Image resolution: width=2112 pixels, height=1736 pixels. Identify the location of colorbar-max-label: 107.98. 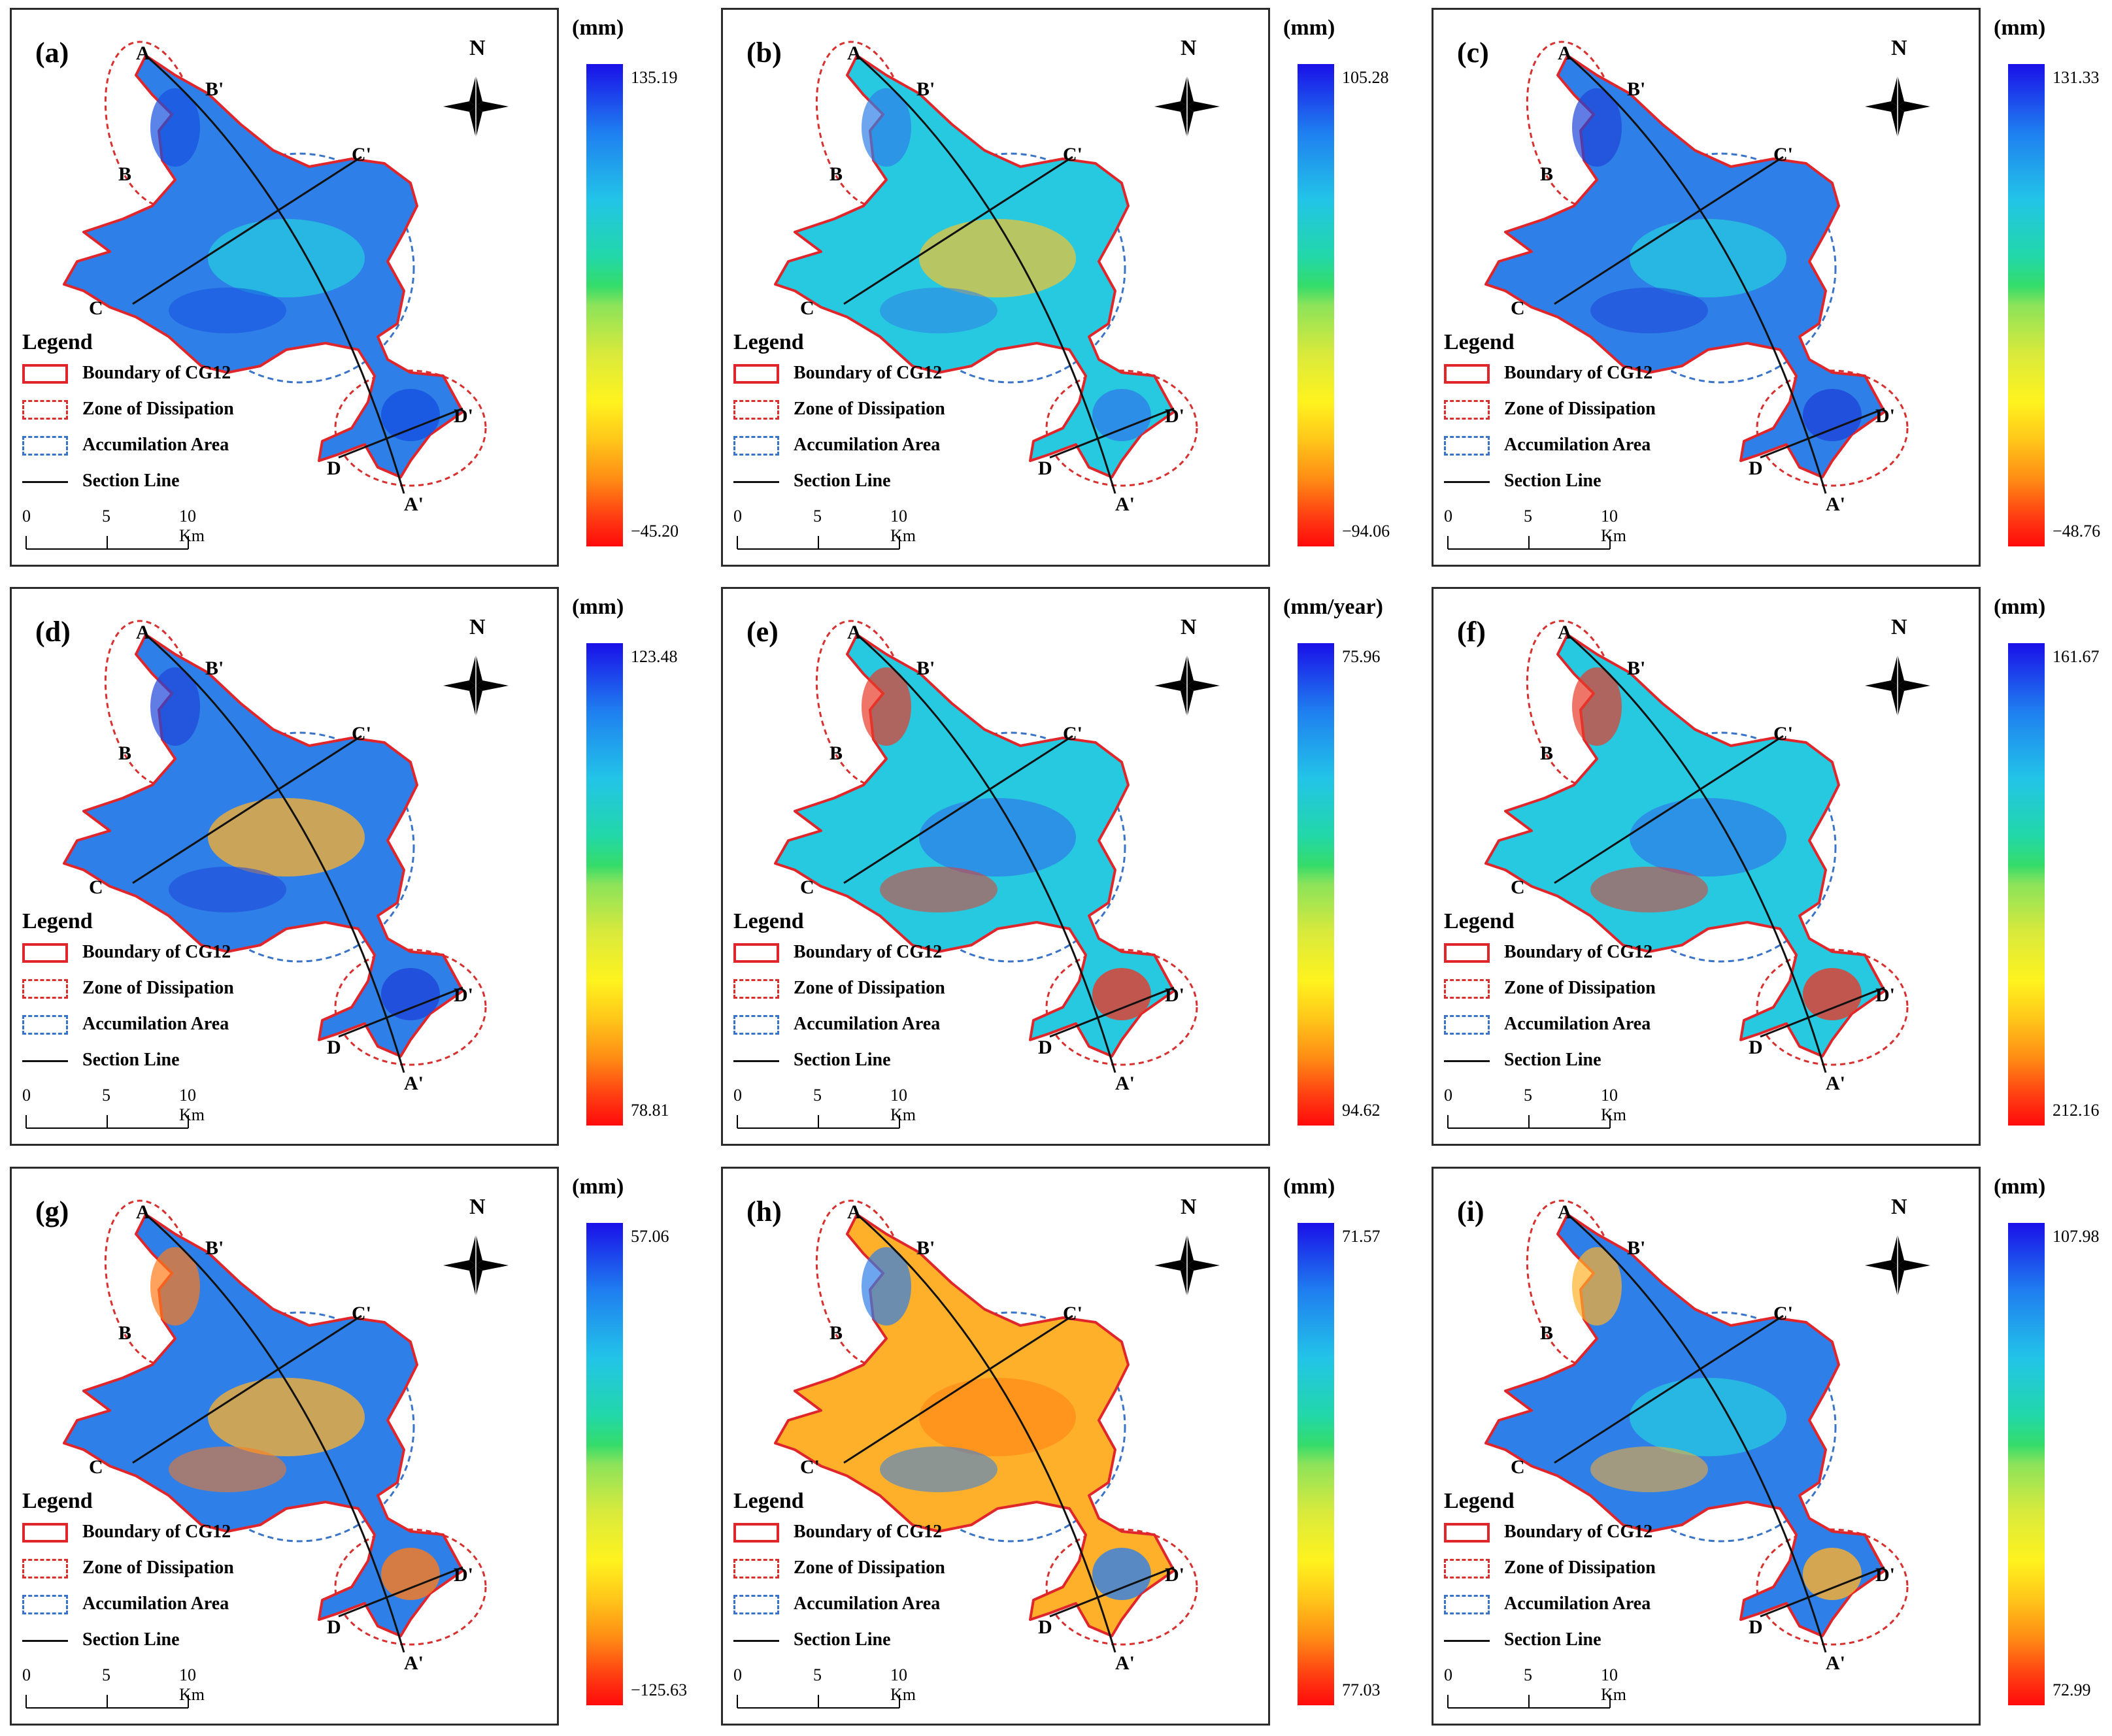
(2076, 1236).